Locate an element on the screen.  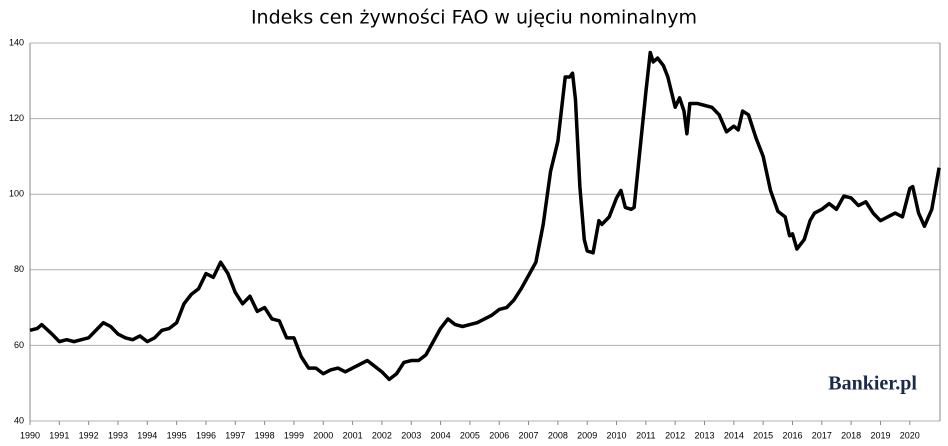
x-tick-label: 2005 is located at coordinates (470, 435).